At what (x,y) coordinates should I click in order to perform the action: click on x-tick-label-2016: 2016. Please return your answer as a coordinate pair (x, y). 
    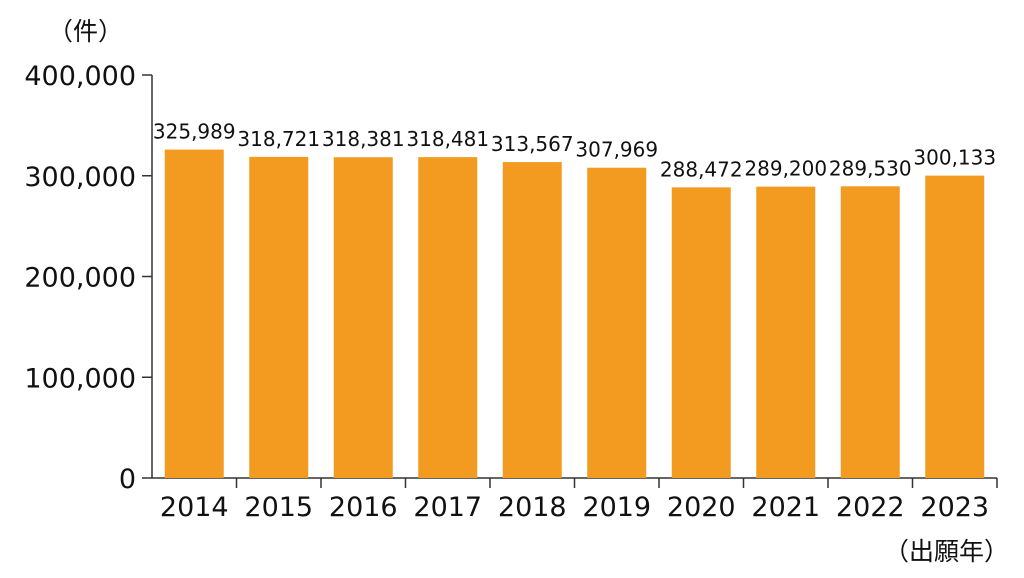
    Looking at the image, I should click on (363, 507).